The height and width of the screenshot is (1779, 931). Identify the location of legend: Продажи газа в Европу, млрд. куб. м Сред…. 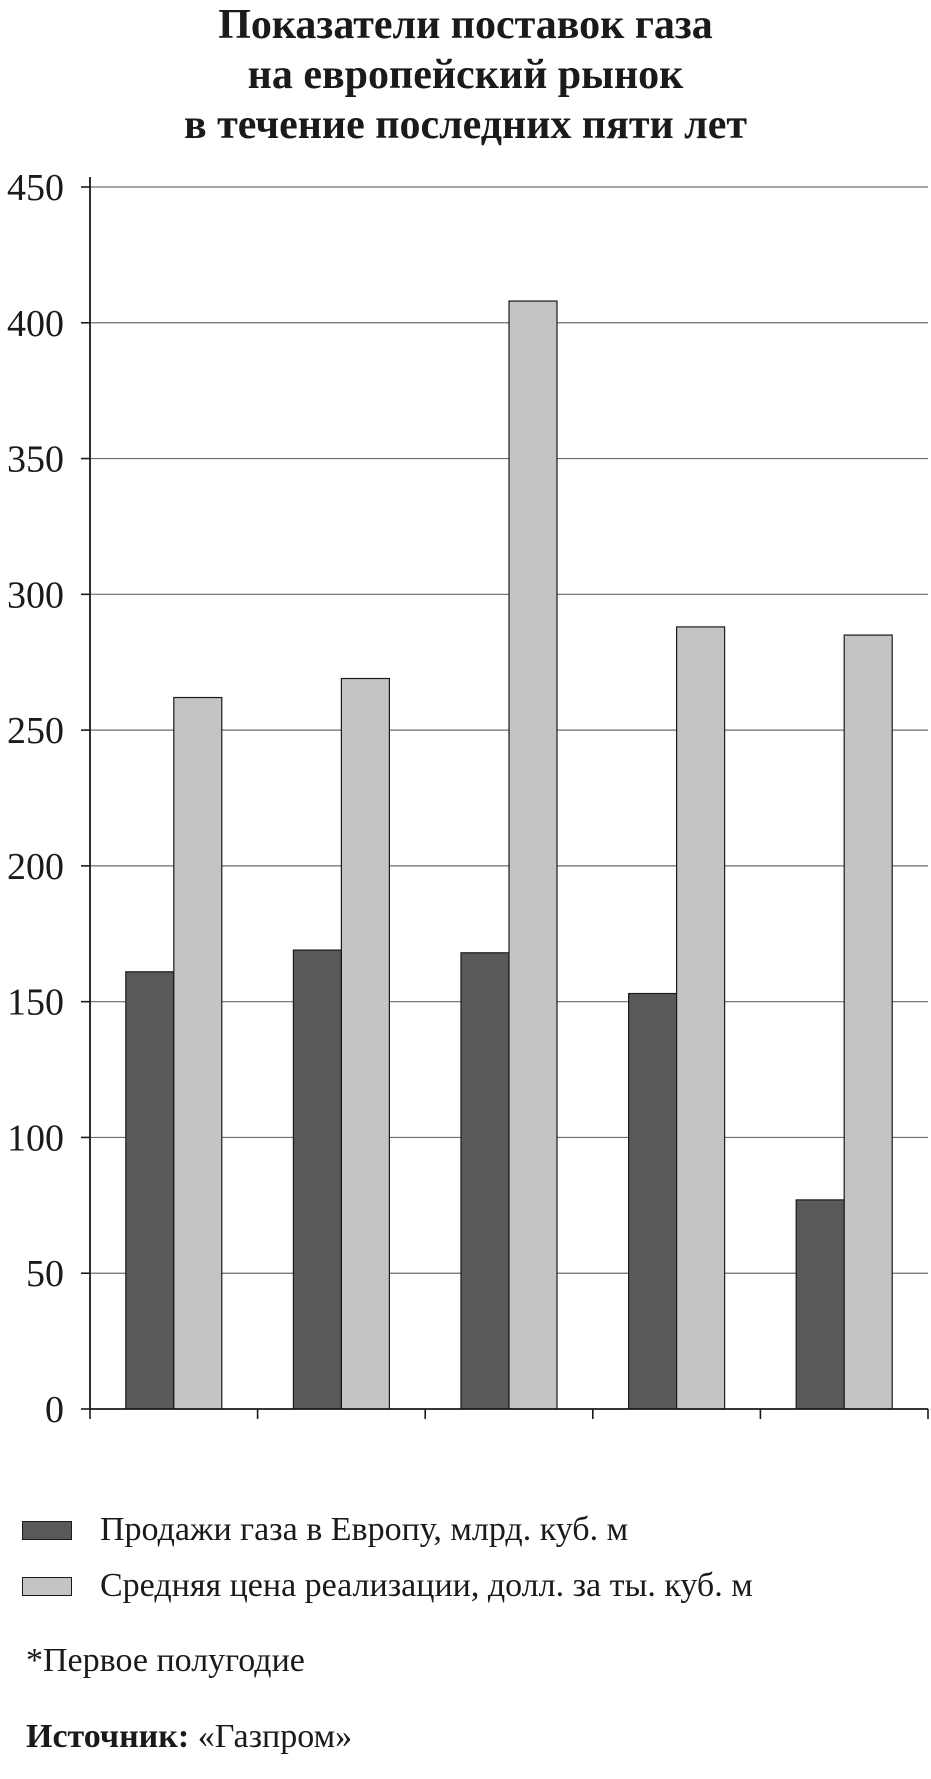
(387, 1558).